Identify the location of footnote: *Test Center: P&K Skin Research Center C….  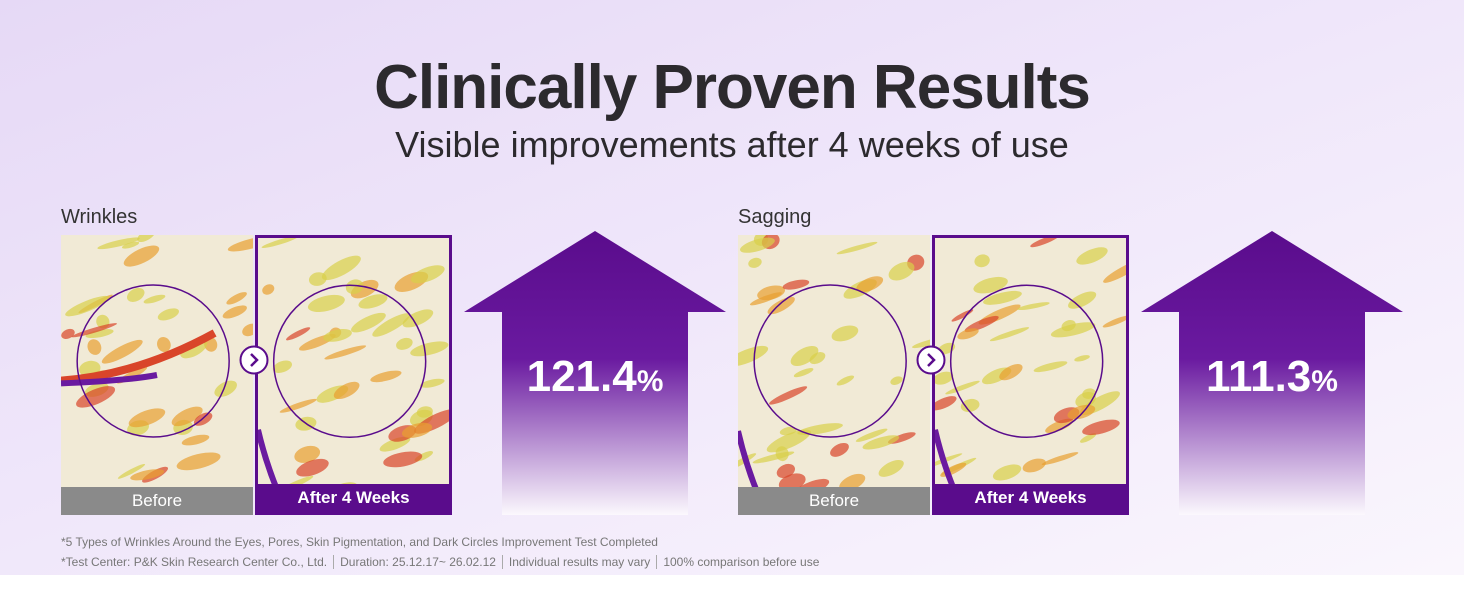
(443, 562).